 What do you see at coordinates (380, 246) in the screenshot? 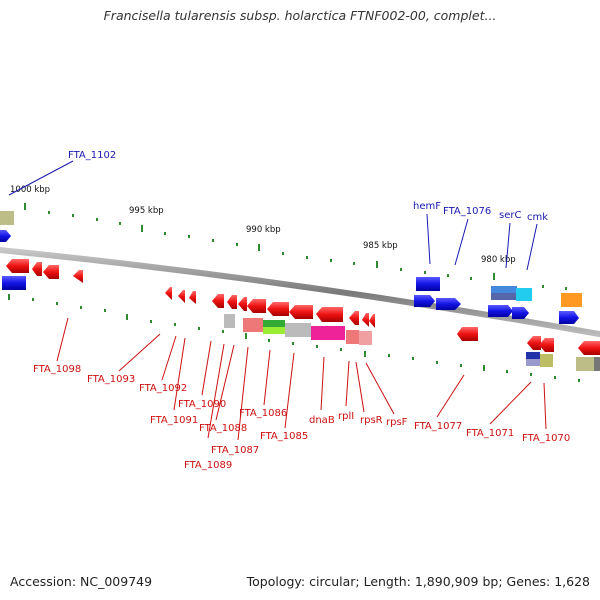
I see `scale-label-985: 985 kbp` at bounding box center [380, 246].